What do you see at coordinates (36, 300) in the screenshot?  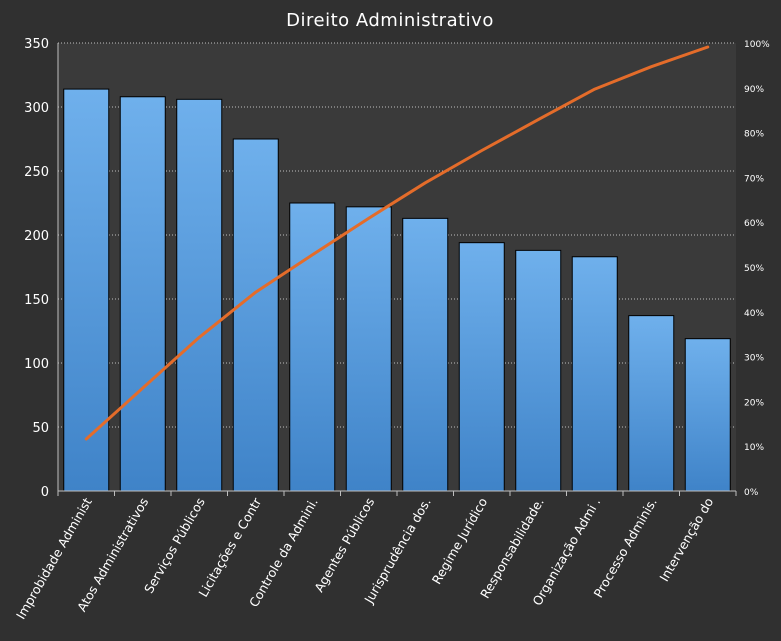 I see `y-tick-label: 150` at bounding box center [36, 300].